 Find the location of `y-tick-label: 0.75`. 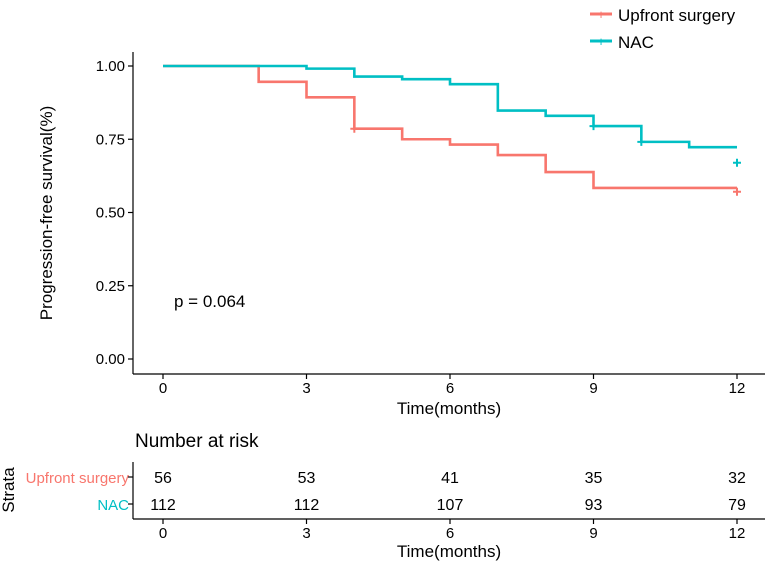

y-tick-label: 0.75 is located at coordinates (110, 139).